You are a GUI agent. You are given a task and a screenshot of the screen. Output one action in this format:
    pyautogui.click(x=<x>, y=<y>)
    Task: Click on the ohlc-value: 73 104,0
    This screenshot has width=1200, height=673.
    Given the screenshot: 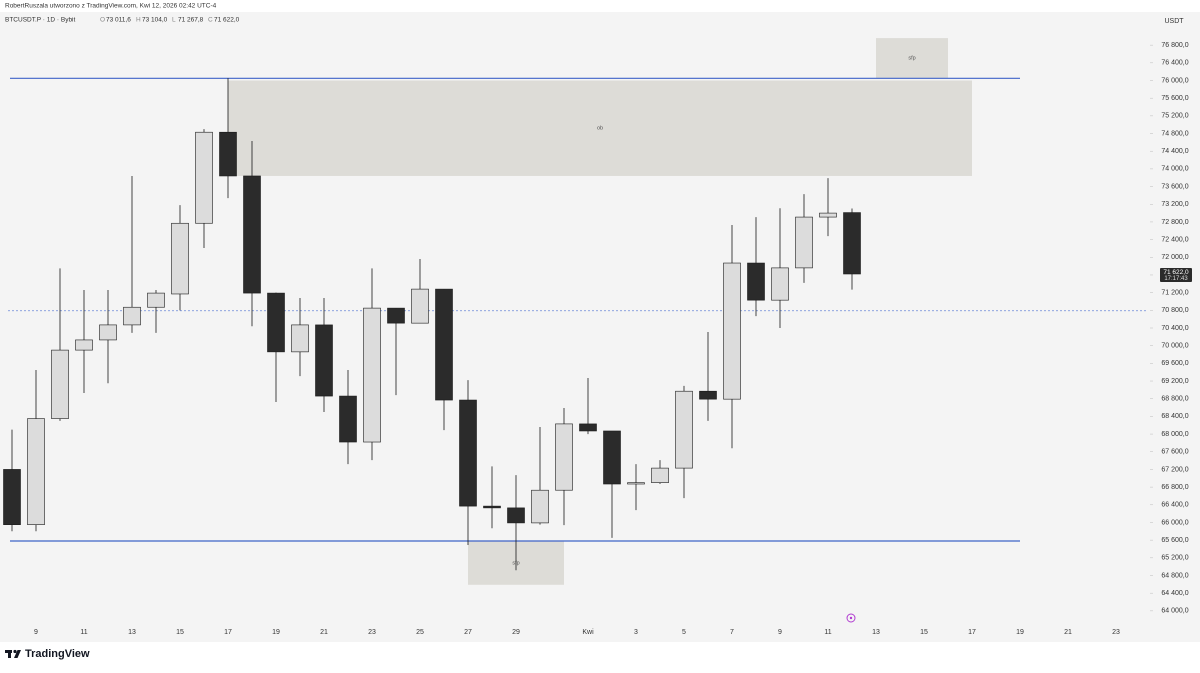 What is the action you would take?
    pyautogui.click(x=155, y=20)
    